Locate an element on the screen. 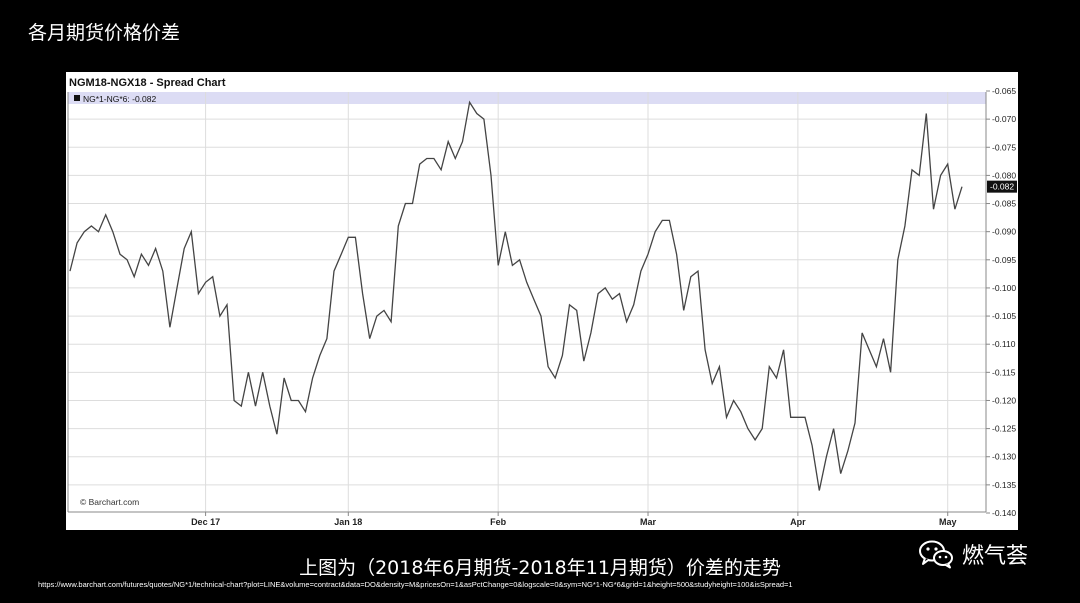 The height and width of the screenshot is (603, 1080). barchart-watermark: © Barchart.com is located at coordinates (109, 502).